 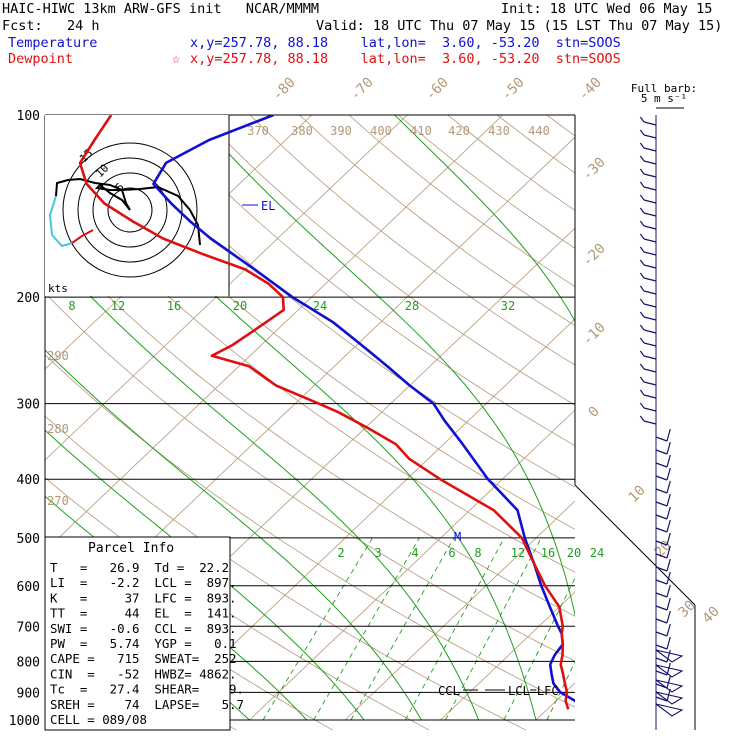 I want to click on hodograph-trace-high, so click(x=82, y=236).